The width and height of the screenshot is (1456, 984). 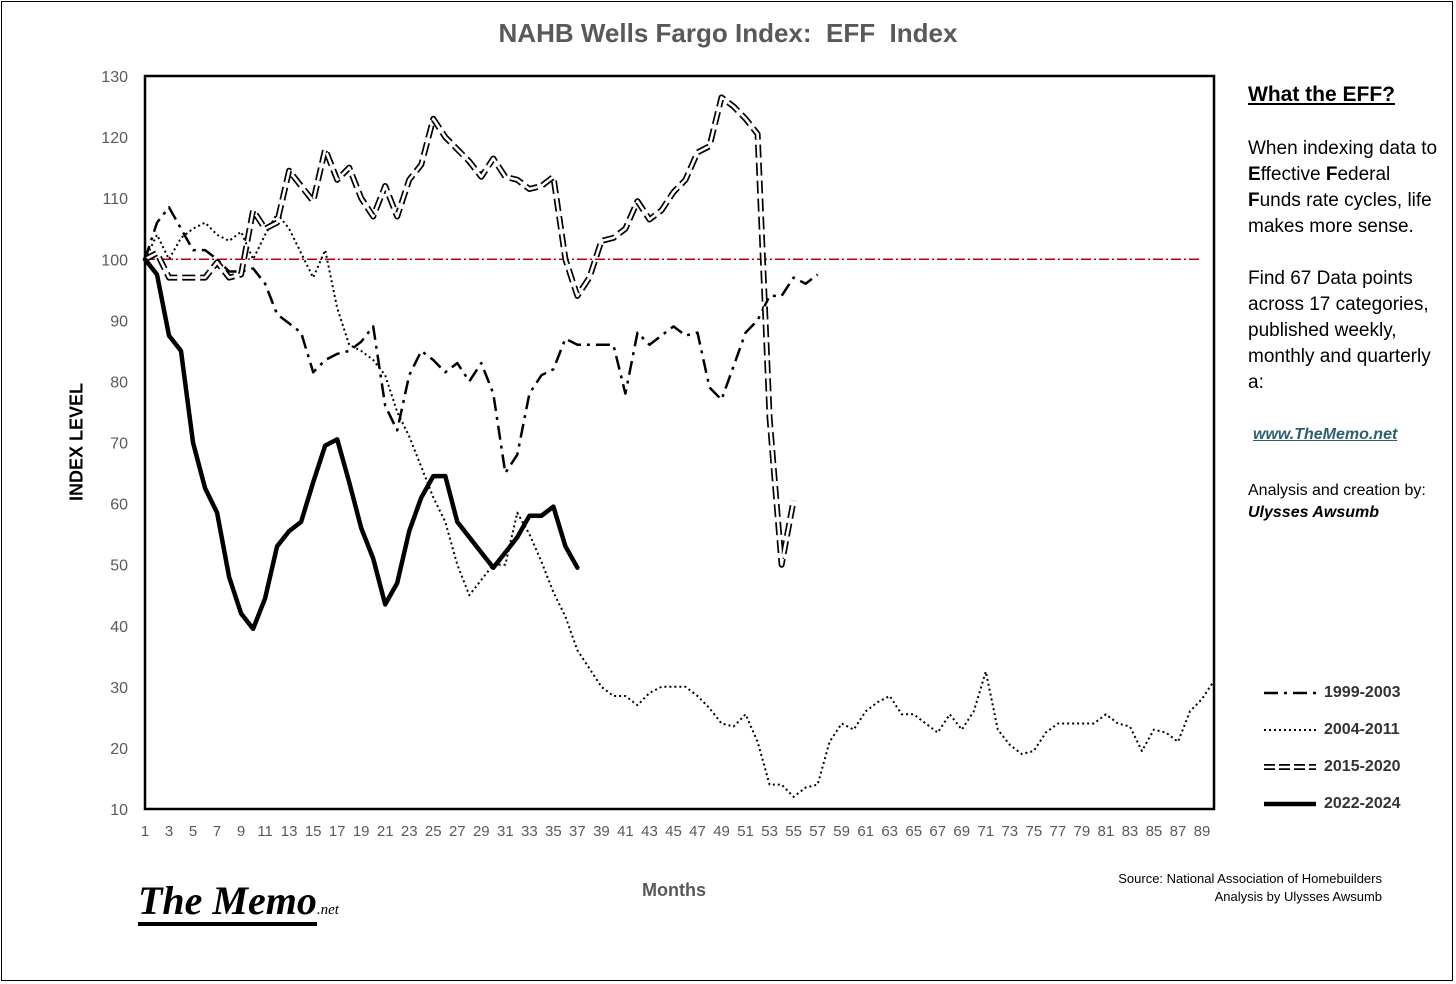 I want to click on credit-text: Analysis and creation by:, so click(x=1337, y=490).